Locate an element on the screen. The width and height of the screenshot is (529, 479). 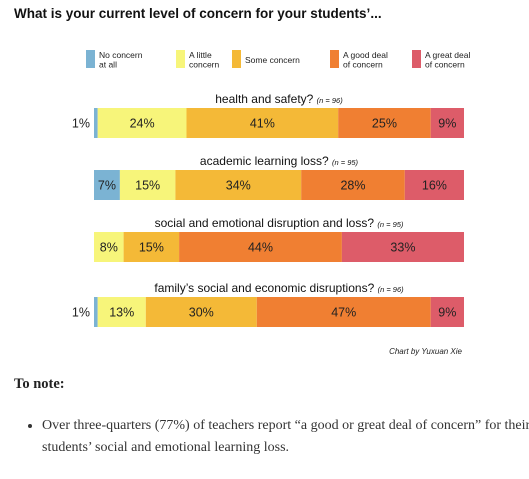
legend-label: A good deal of concern is located at coordinates (365, 60).